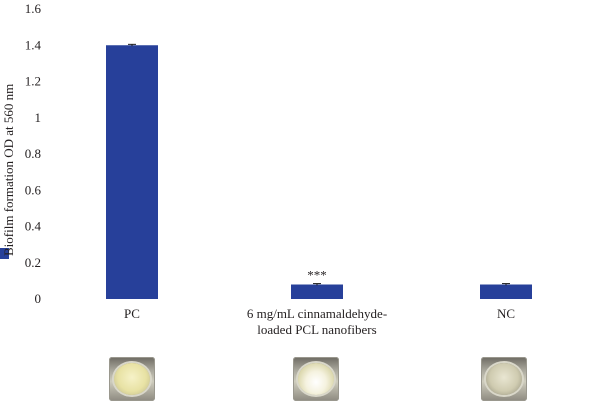 This screenshot has height=405, width=600. Describe the element at coordinates (132, 379) in the screenshot. I see `pc-well-photo` at that location.